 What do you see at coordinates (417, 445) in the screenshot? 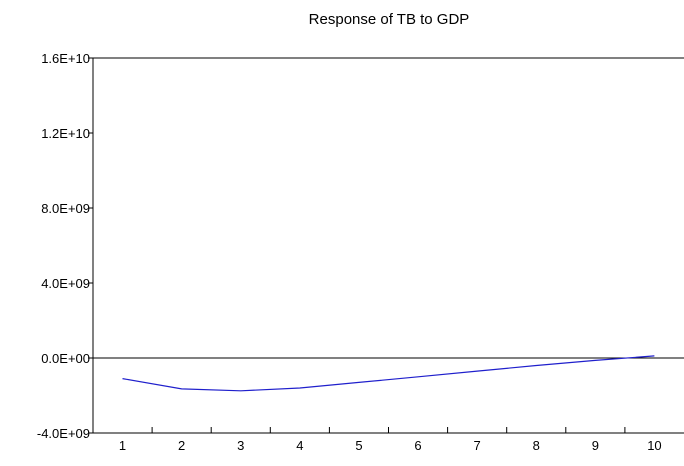
I see `x-tick-label: 6` at bounding box center [417, 445].